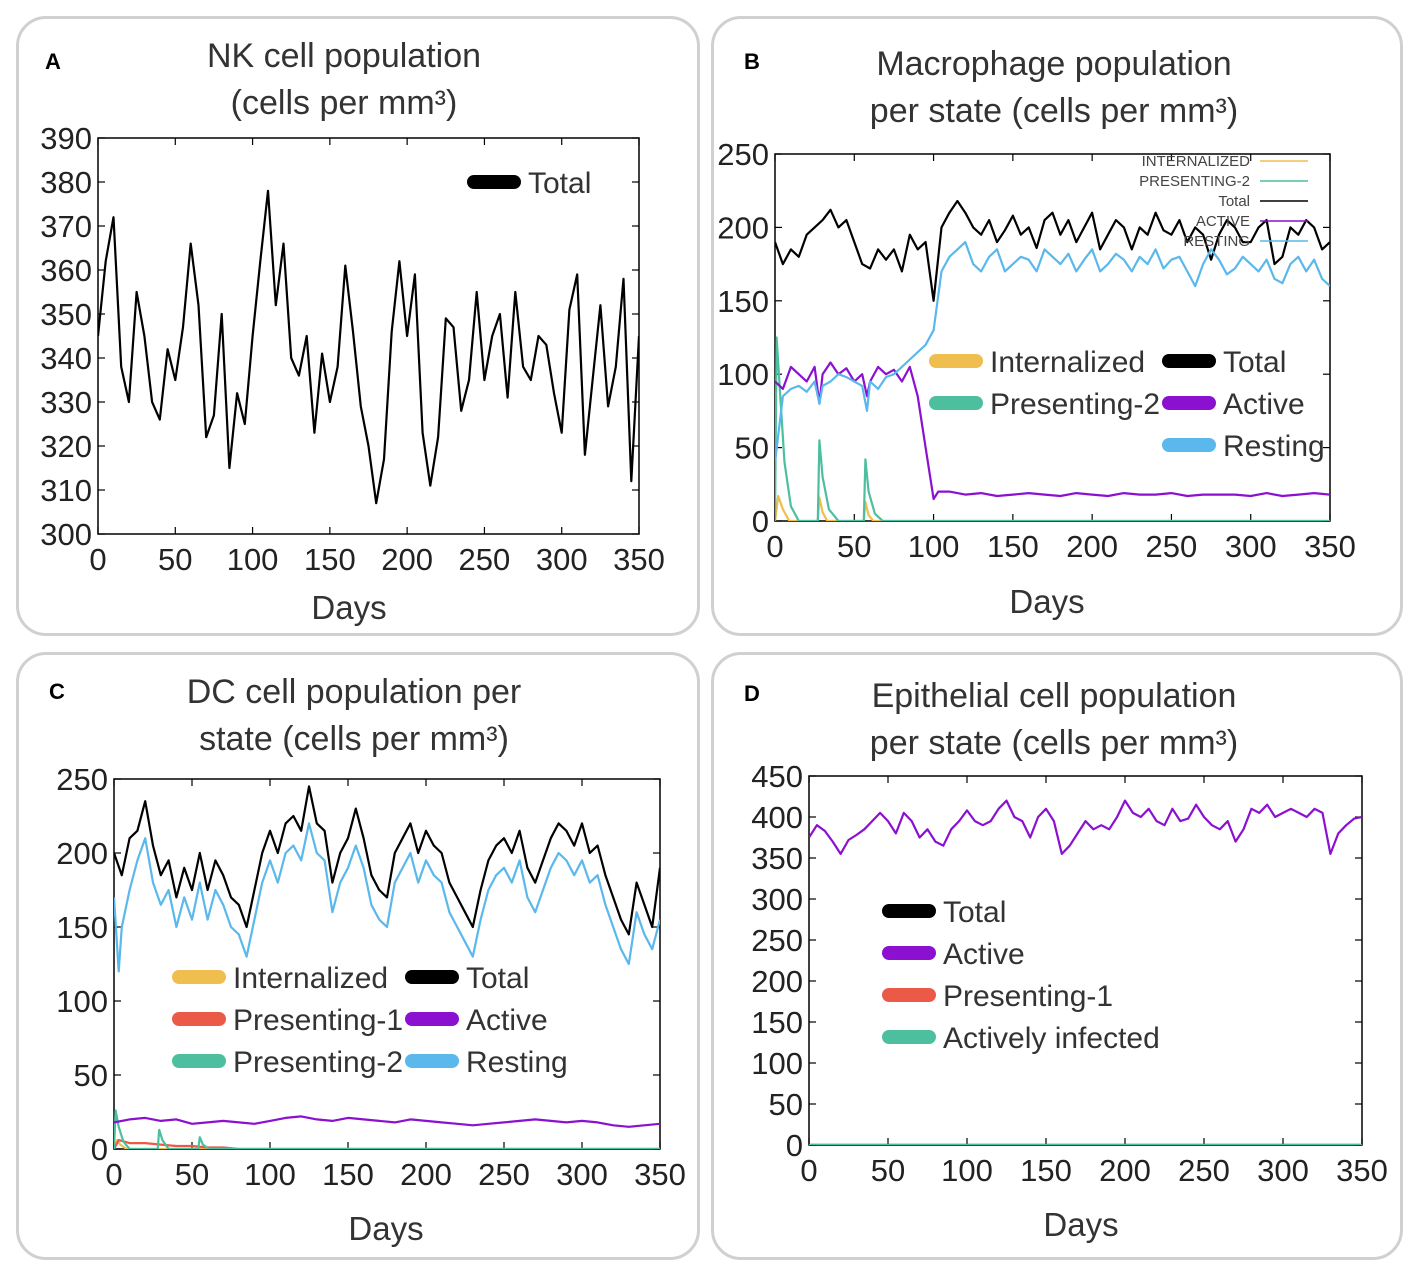  What do you see at coordinates (57, 691) in the screenshot?
I see `panel-letter: C` at bounding box center [57, 691].